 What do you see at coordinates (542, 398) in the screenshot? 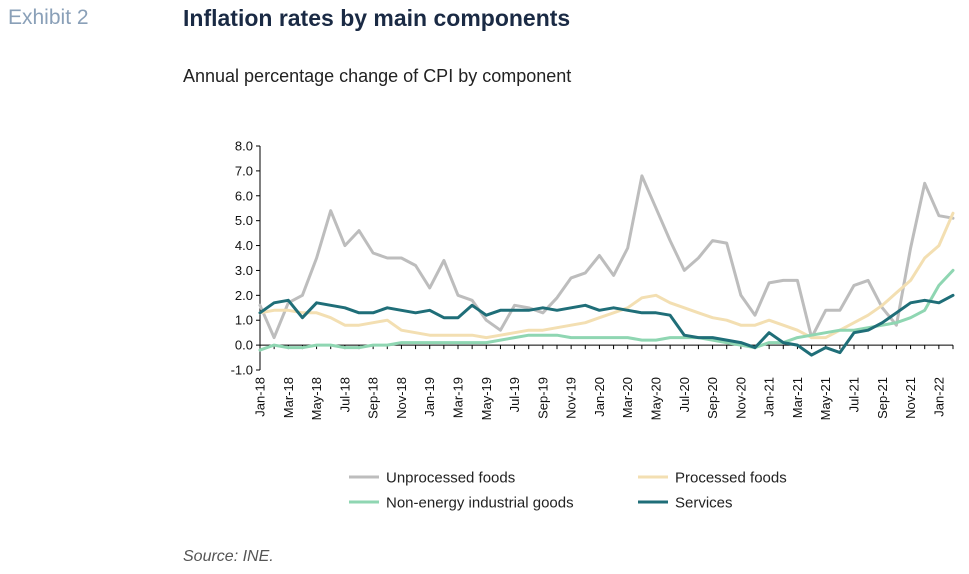
I see `x-tick-label: Sep-19` at bounding box center [542, 398].